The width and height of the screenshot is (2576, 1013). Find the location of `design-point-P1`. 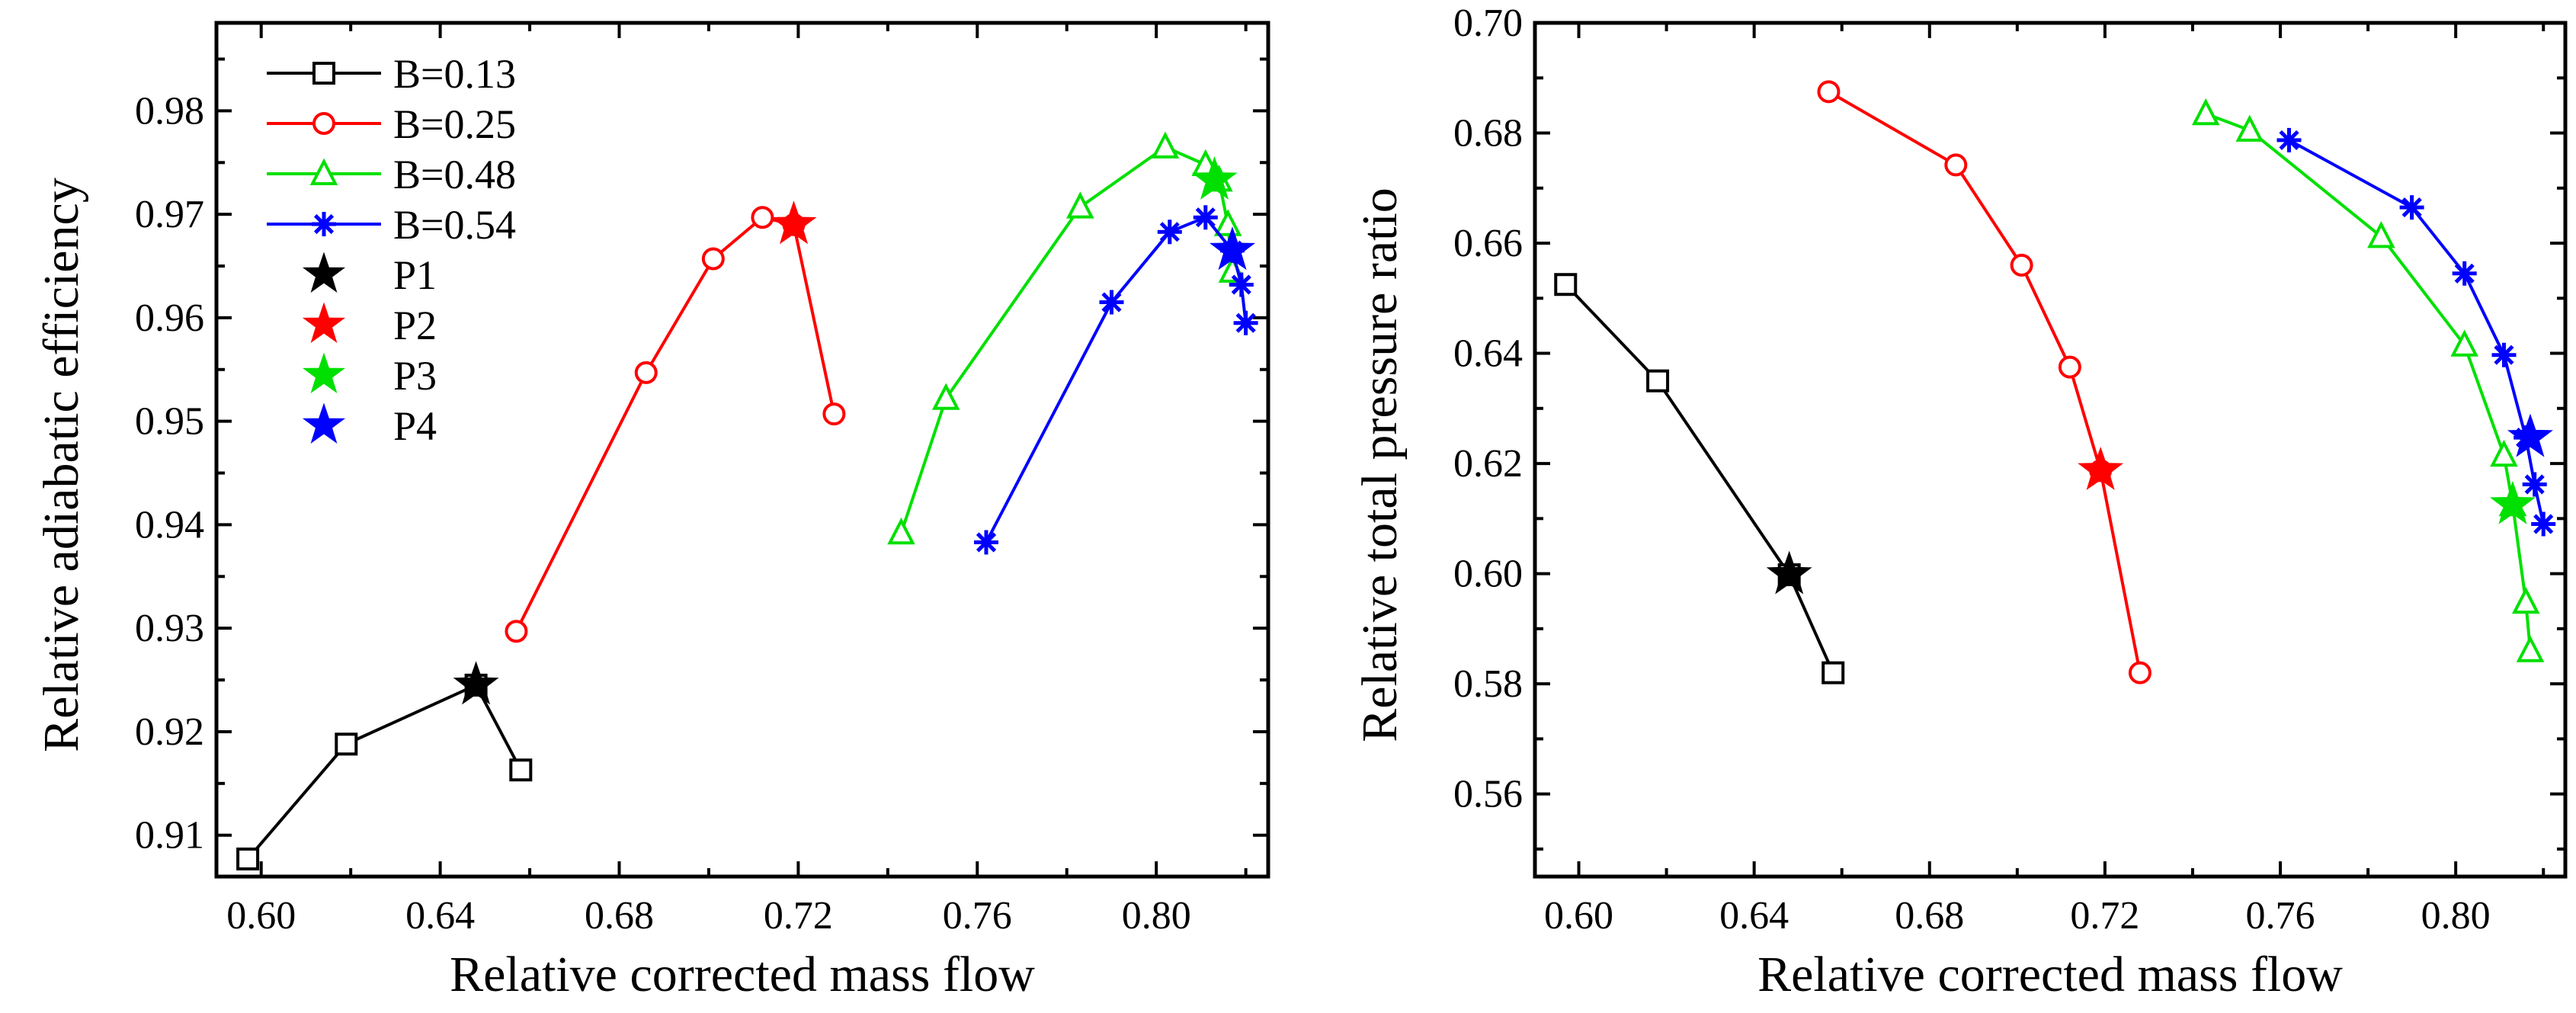

design-point-P1 is located at coordinates (1789, 572).